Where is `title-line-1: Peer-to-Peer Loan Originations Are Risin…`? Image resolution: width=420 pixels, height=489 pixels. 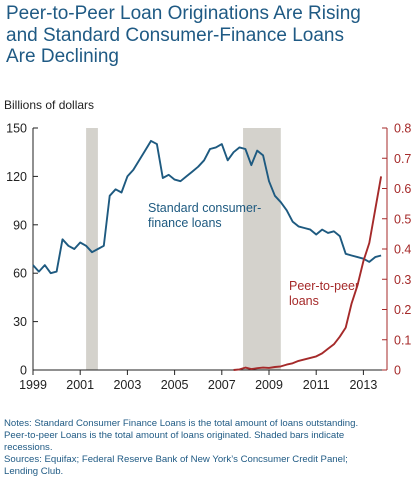
title-line-1: Peer-to-Peer Loan Originations Are Risin… is located at coordinates (183, 13).